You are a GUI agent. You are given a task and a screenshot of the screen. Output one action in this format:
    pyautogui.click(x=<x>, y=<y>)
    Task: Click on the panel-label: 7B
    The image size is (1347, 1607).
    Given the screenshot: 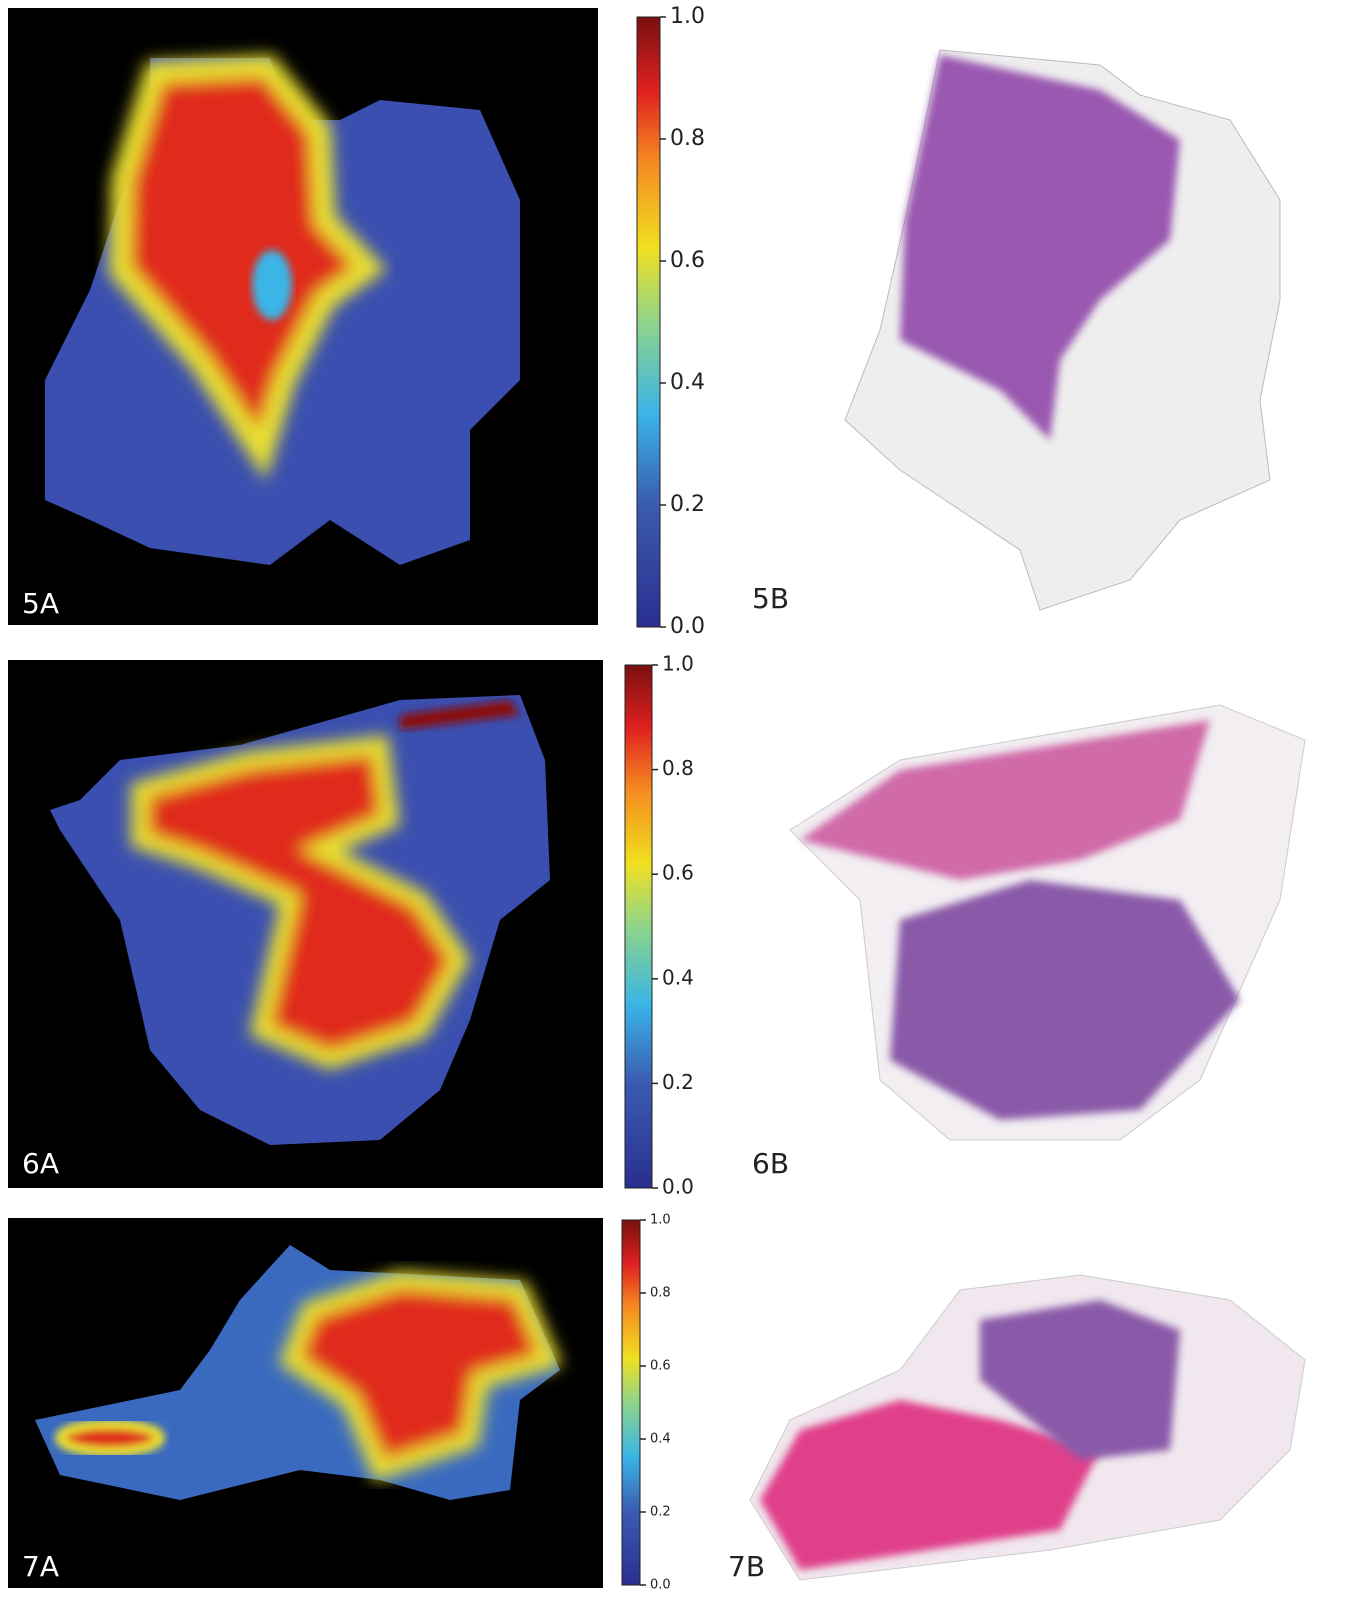 What is the action you would take?
    pyautogui.click(x=746, y=1566)
    